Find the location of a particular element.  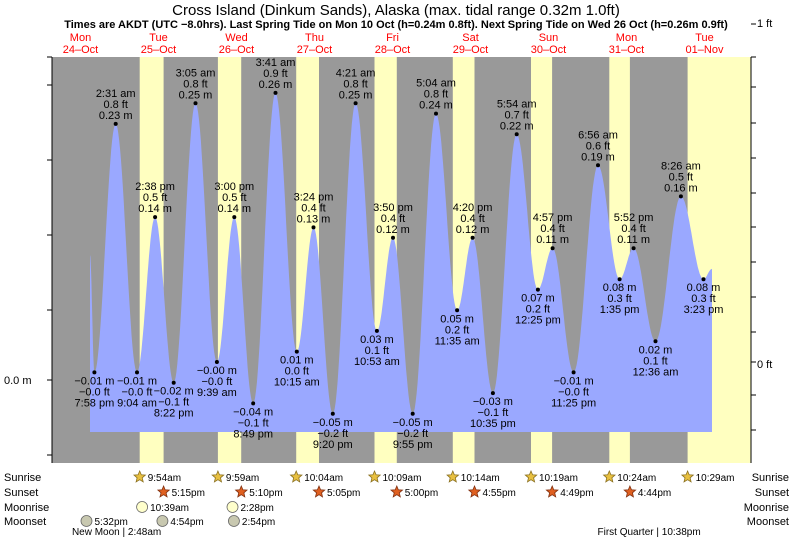

tide-time-label: 3:24 pm is located at coordinates (314, 197).